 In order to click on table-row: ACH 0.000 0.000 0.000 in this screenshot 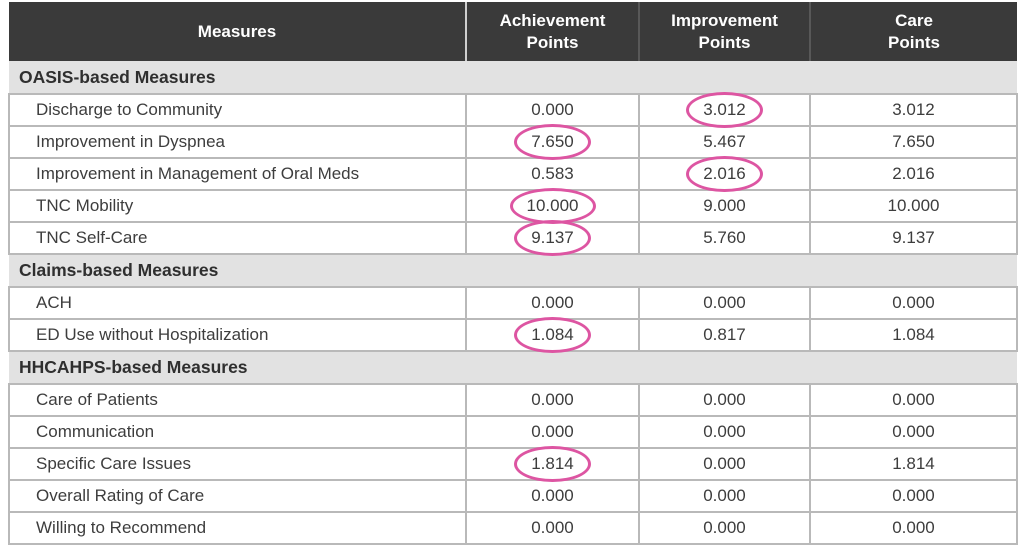, I will do `click(513, 303)`.